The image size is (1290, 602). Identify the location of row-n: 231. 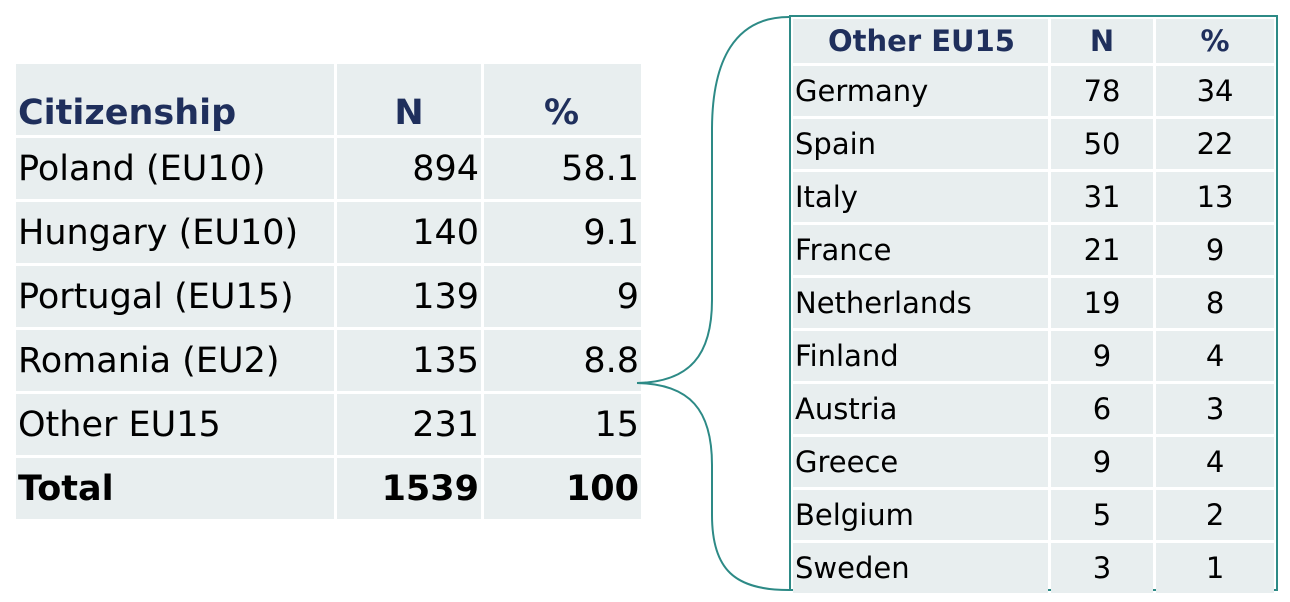
(409, 424).